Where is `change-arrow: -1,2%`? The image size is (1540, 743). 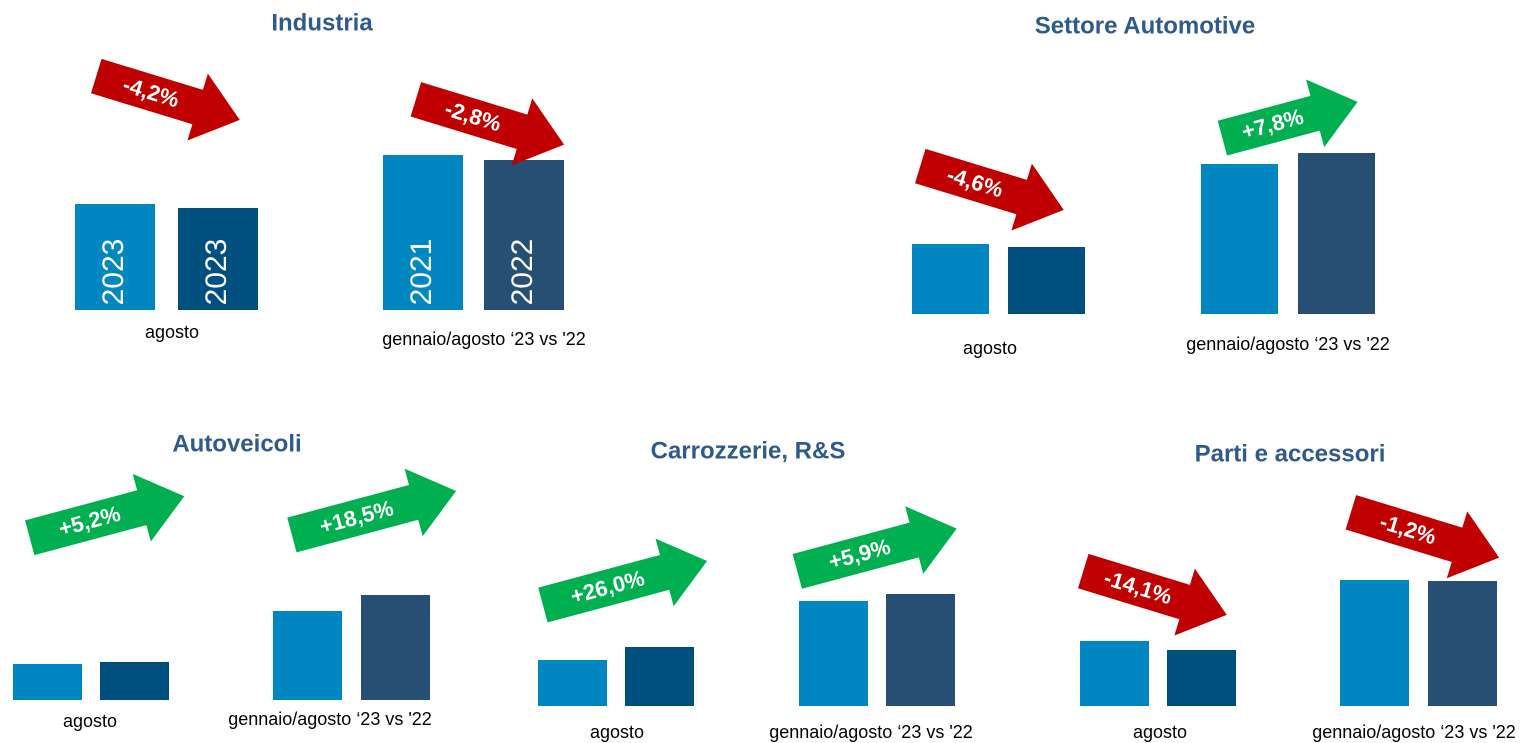
change-arrow: -1,2% is located at coordinates (1422, 537).